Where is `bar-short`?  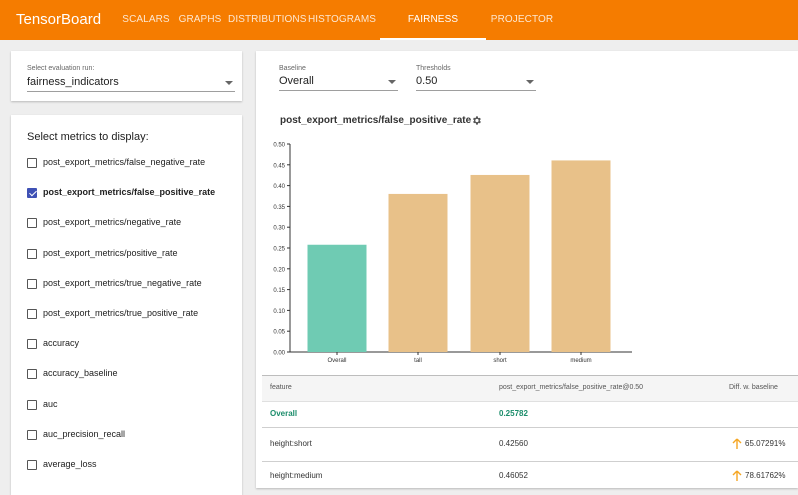 bar-short is located at coordinates (500, 263).